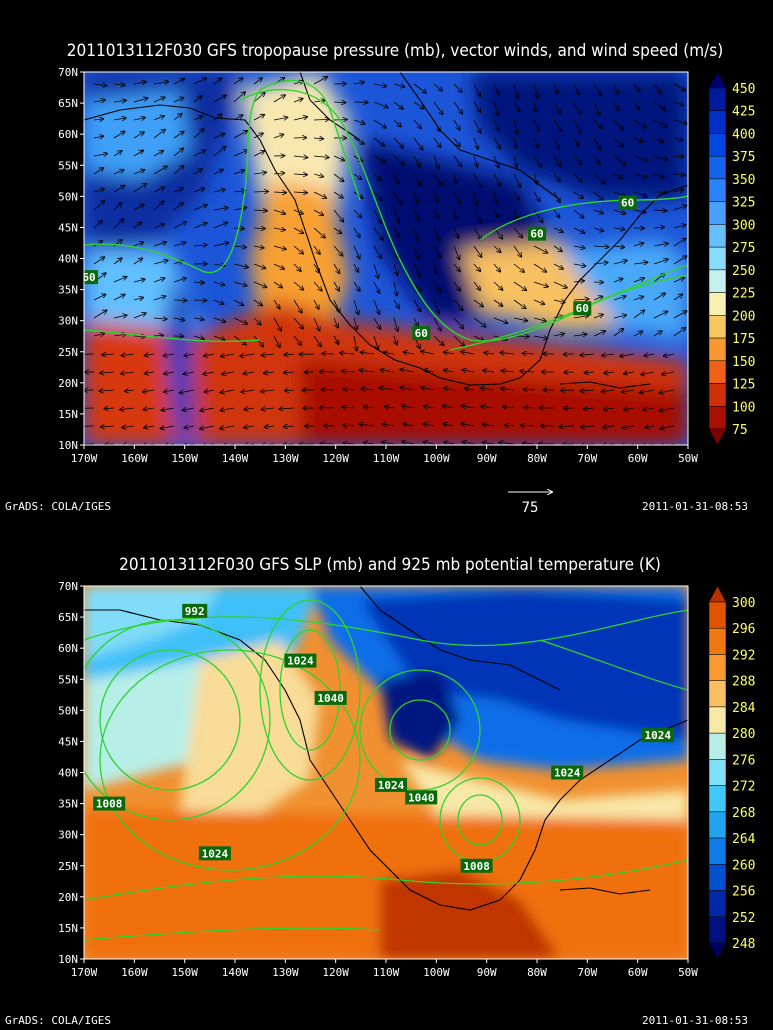  What do you see at coordinates (638, 972) in the screenshot?
I see `lon-tick-label: 60W` at bounding box center [638, 972].